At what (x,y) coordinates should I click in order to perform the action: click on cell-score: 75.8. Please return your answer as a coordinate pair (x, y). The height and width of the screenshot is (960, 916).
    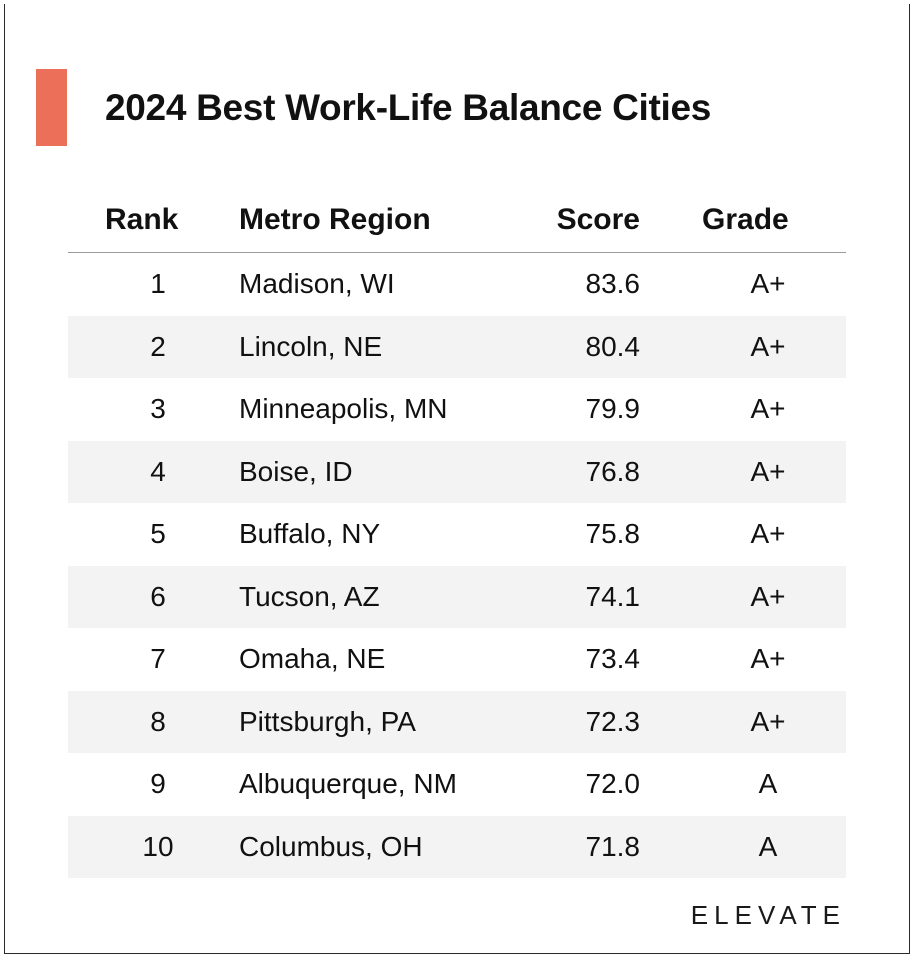
    Looking at the image, I should click on (613, 534).